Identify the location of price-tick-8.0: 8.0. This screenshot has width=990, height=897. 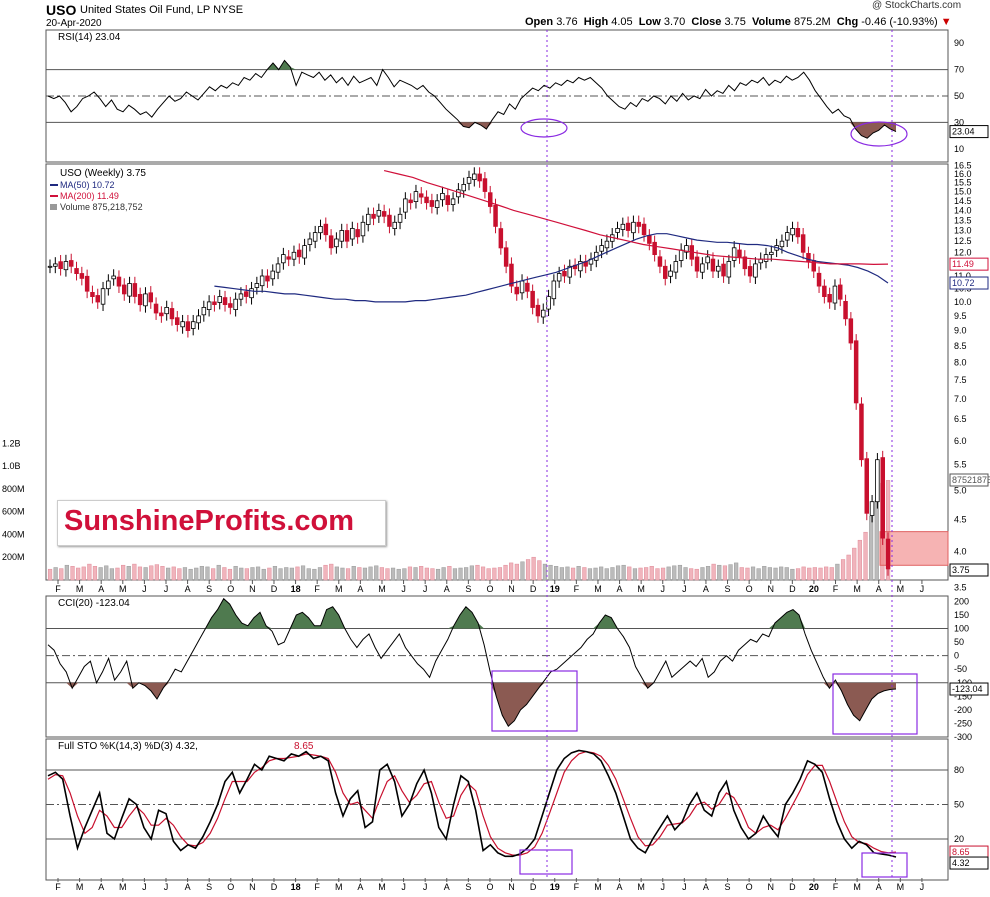
(960, 363).